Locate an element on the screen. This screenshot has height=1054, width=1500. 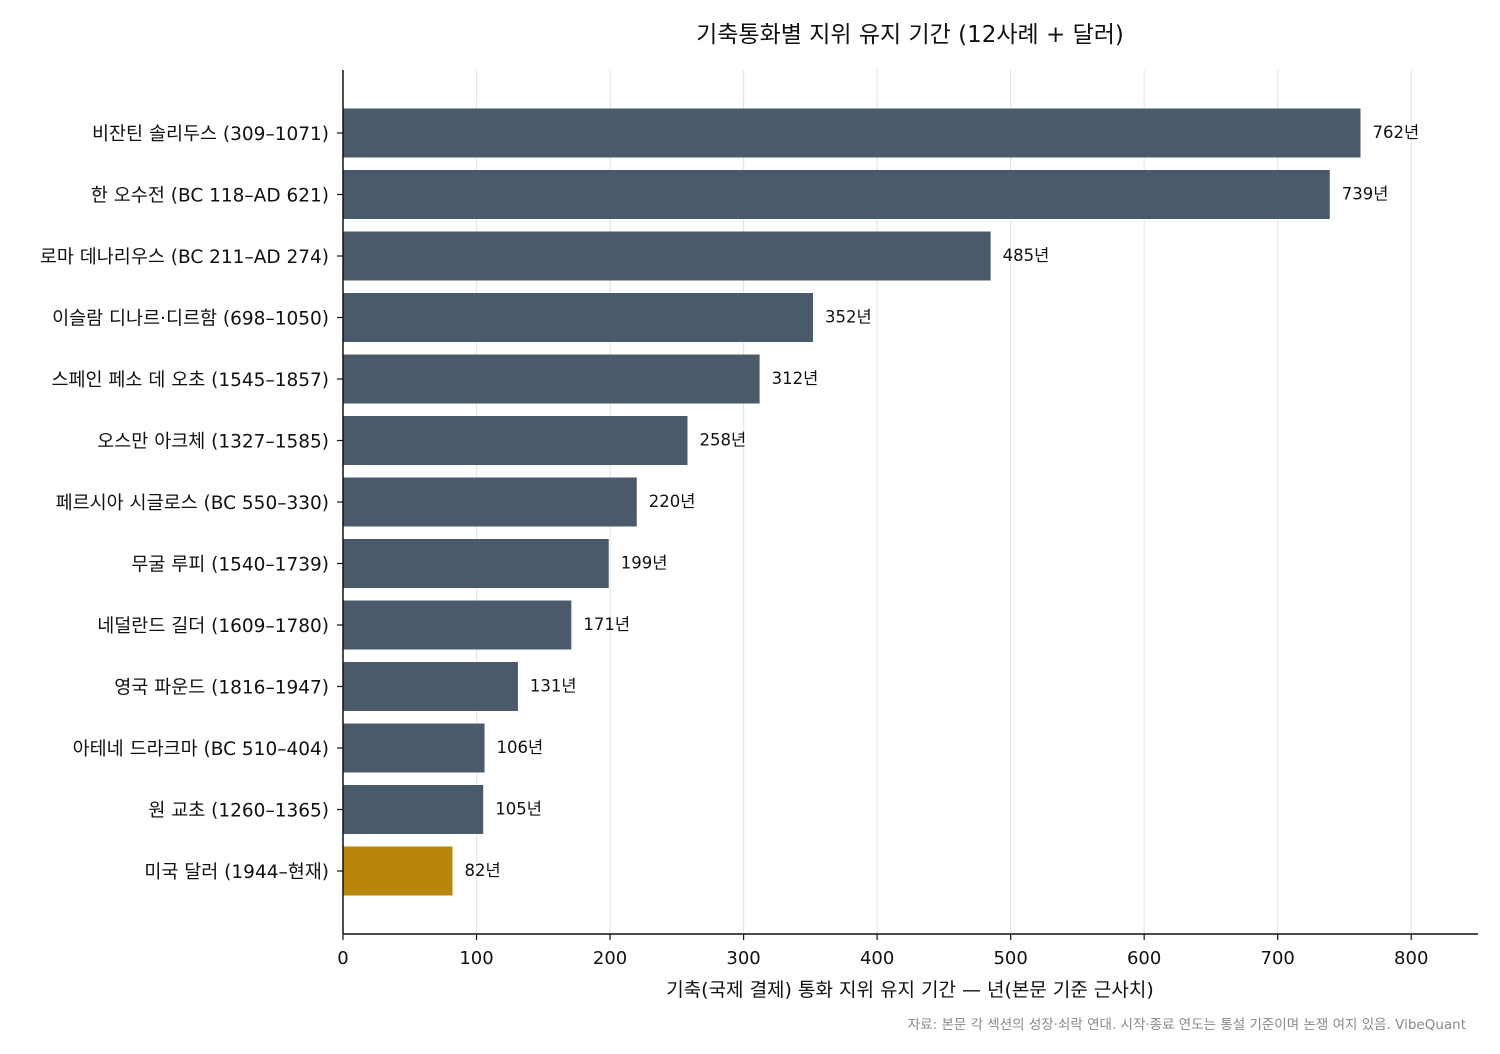
x-tick-label: 700 is located at coordinates (1278, 958).